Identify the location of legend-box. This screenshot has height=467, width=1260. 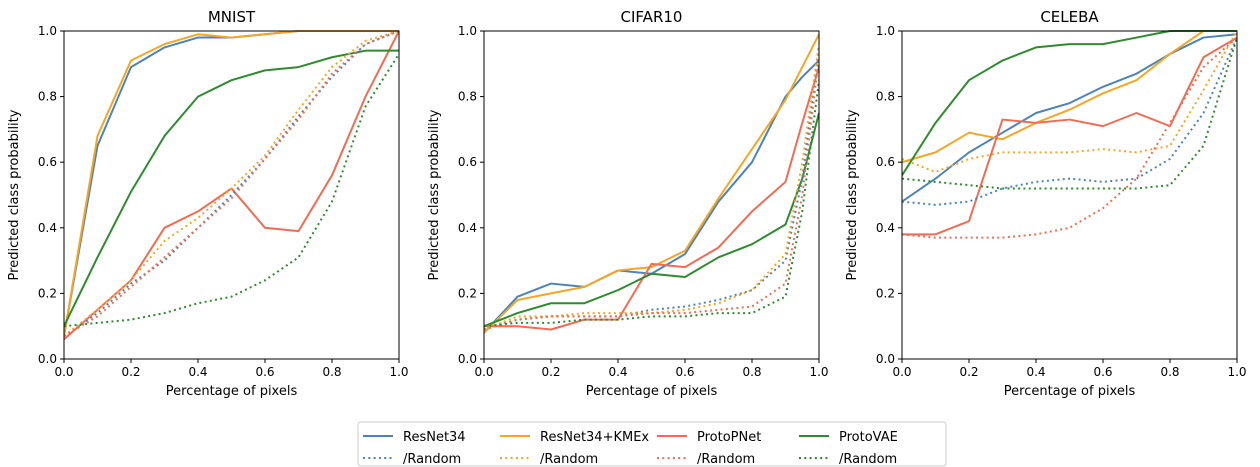
(652, 444).